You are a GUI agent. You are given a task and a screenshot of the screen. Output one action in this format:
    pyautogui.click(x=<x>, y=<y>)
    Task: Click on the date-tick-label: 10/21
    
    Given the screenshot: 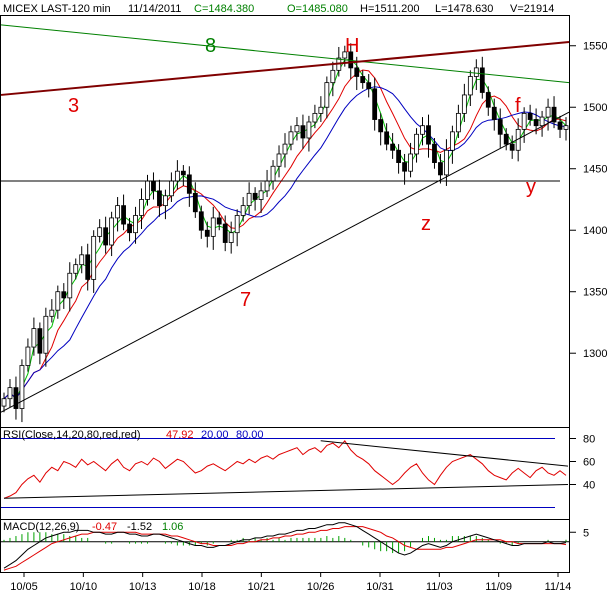 What is the action you would take?
    pyautogui.click(x=262, y=587)
    